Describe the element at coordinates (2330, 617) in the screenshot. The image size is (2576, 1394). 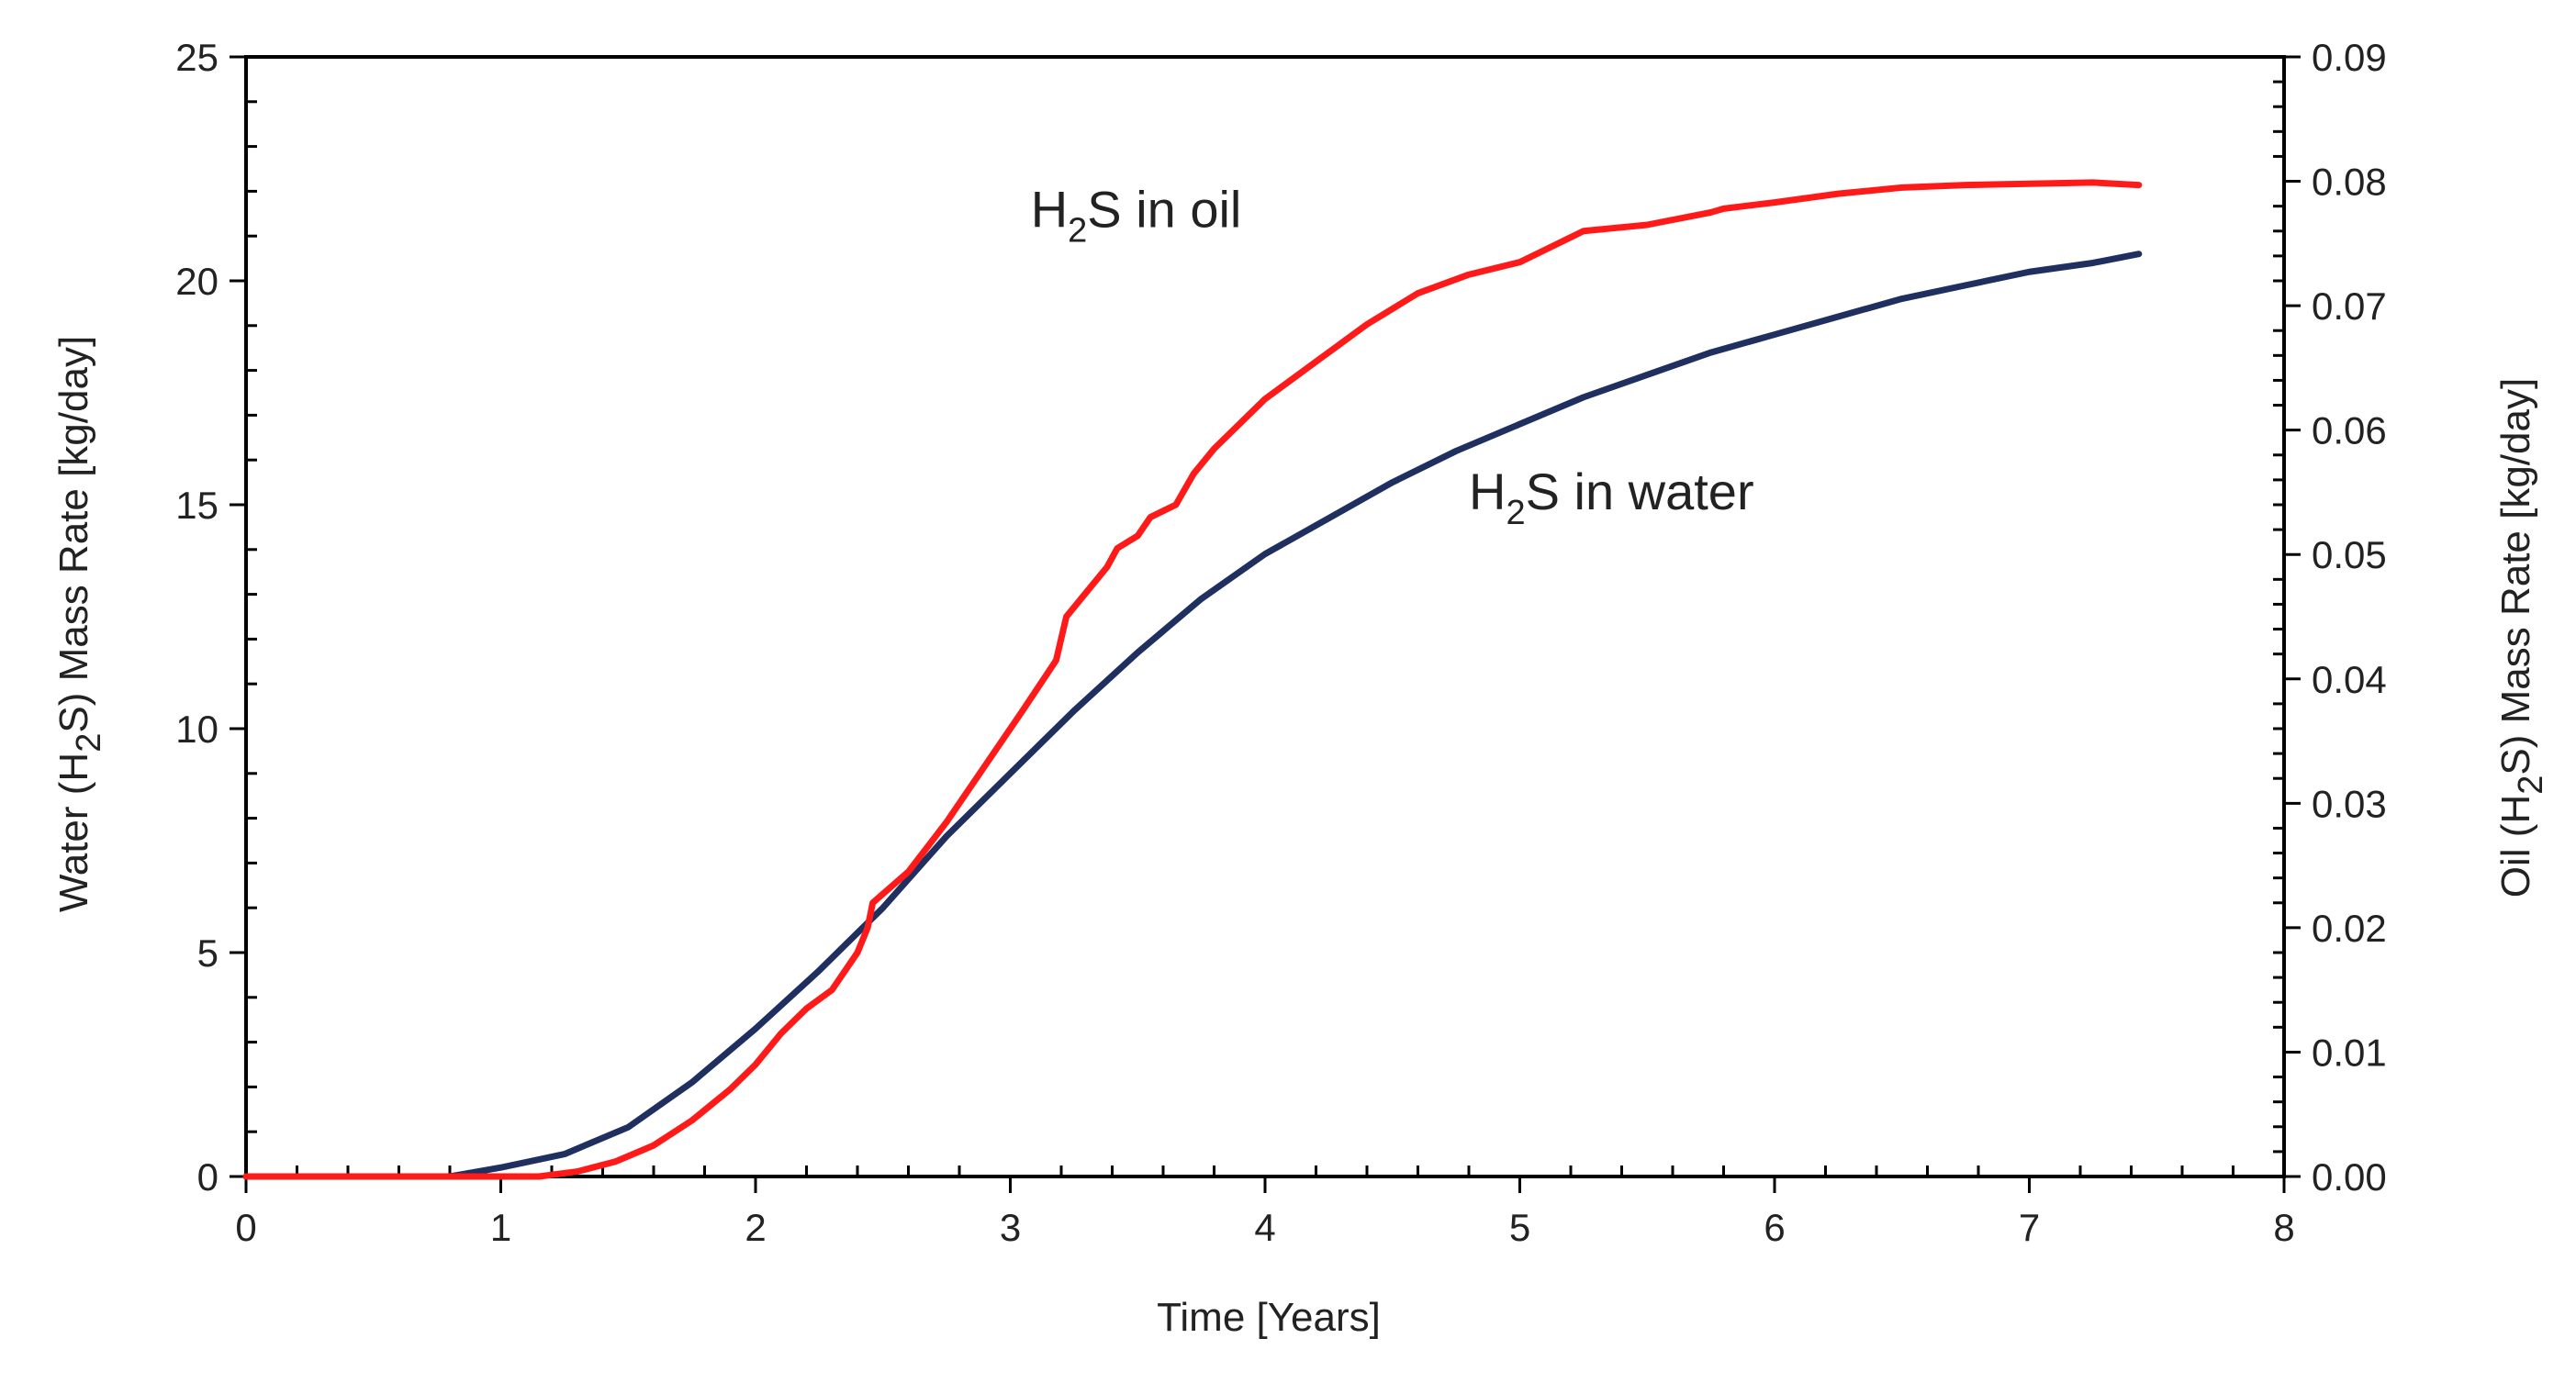
I see `y2-axis-ticks: 0.00 0.01 0.02 0.03 0.04 0.05 0.06 0.07 0.08 0.09` at that location.